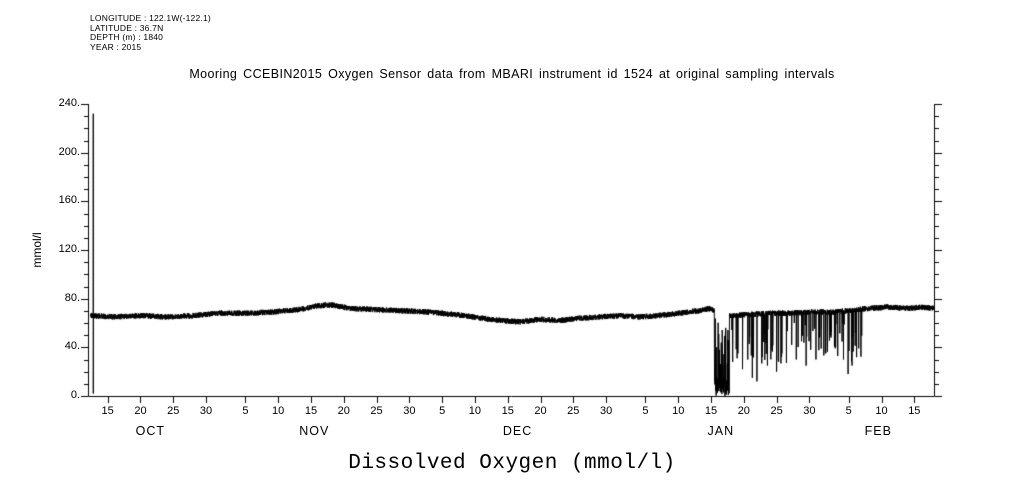 The image size is (1009, 504). I want to click on y-tick-label: 0., so click(75, 395).